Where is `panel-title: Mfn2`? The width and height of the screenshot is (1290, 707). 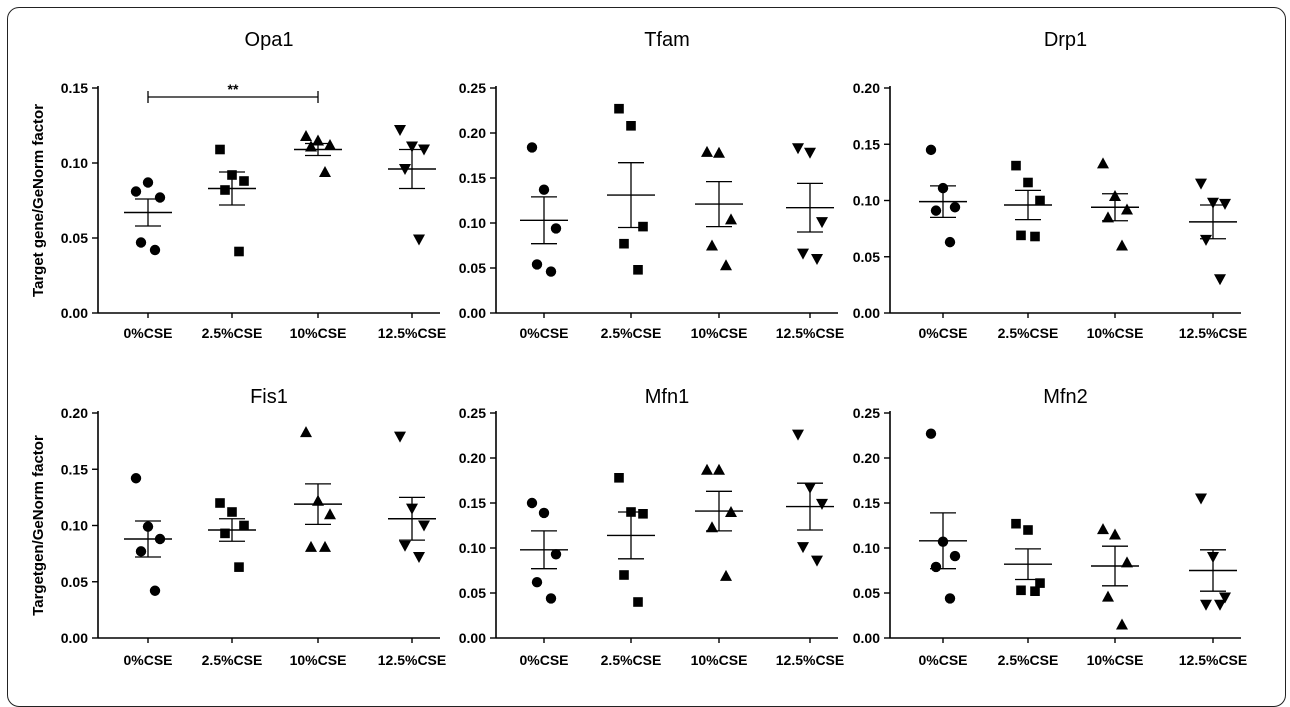 panel-title: Mfn2 is located at coordinates (1065, 397).